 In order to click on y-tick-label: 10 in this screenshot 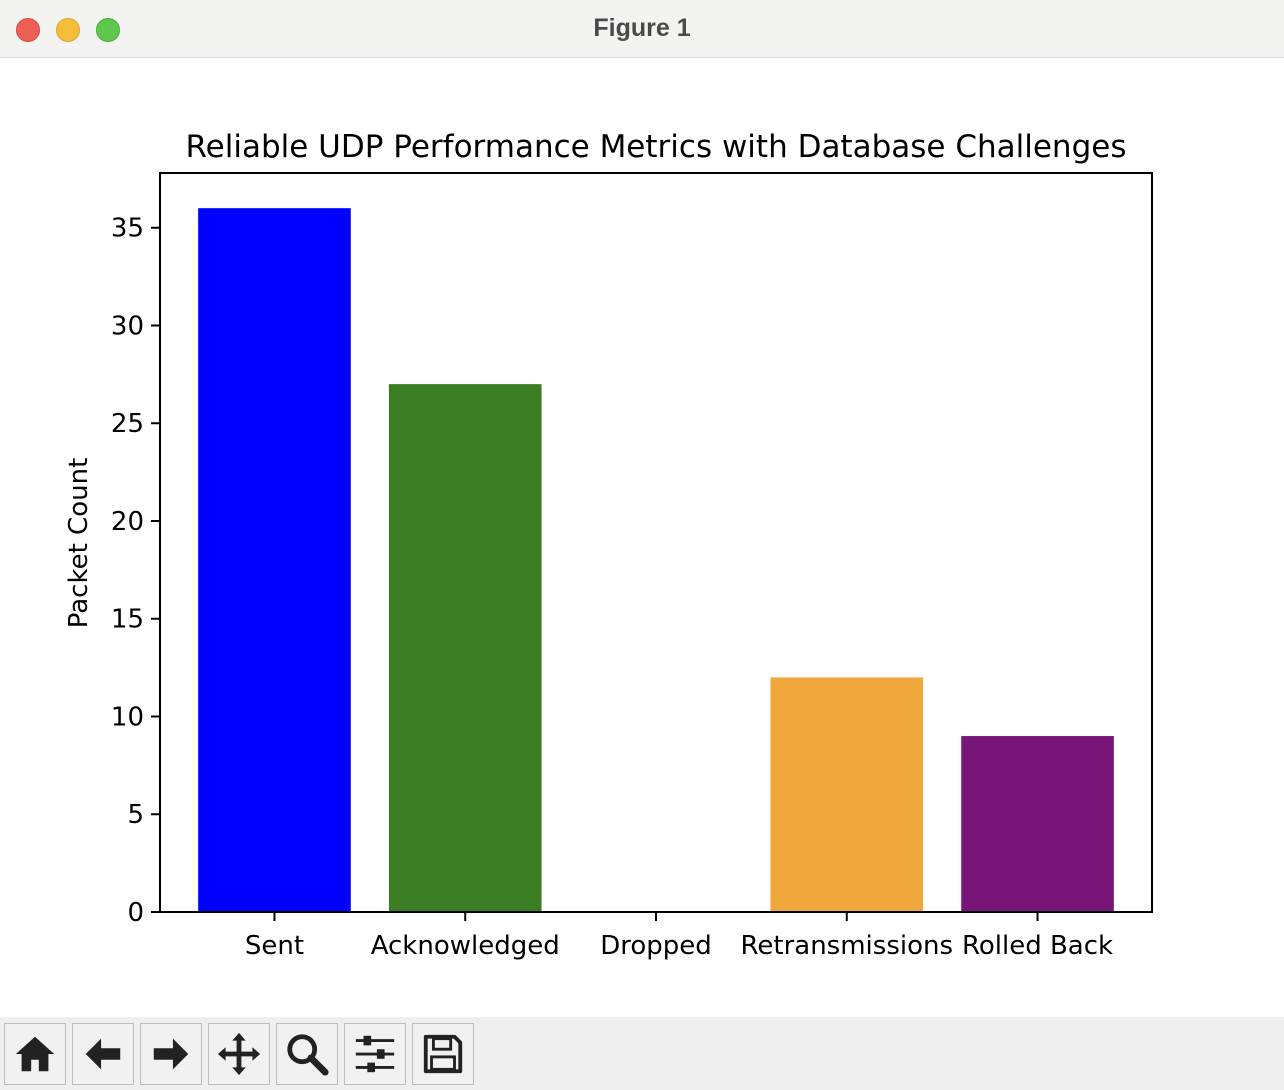, I will do `click(127, 717)`.